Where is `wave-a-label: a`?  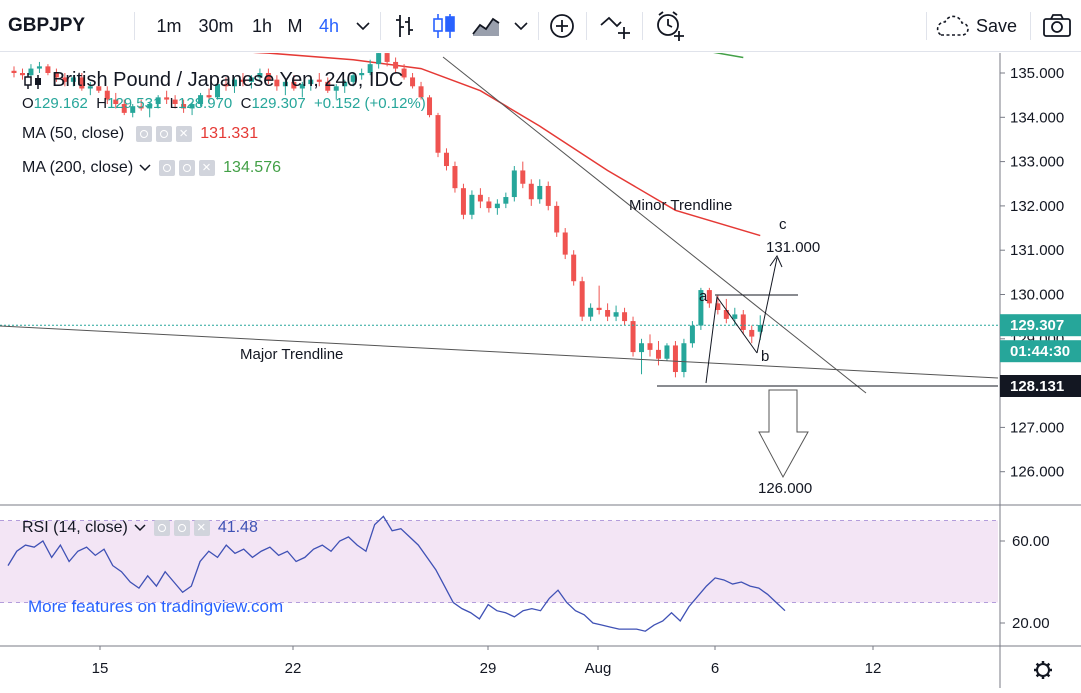 wave-a-label: a is located at coordinates (703, 296).